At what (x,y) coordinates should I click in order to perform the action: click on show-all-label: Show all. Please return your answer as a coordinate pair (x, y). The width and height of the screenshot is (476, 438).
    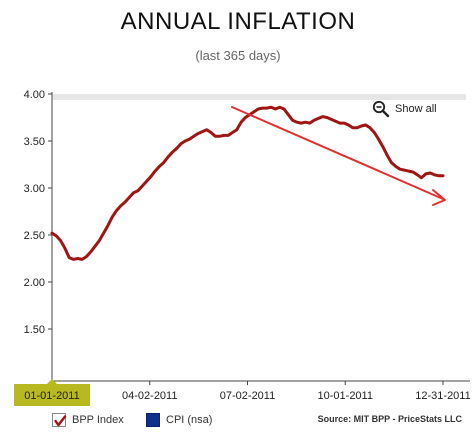
    Looking at the image, I should click on (416, 109).